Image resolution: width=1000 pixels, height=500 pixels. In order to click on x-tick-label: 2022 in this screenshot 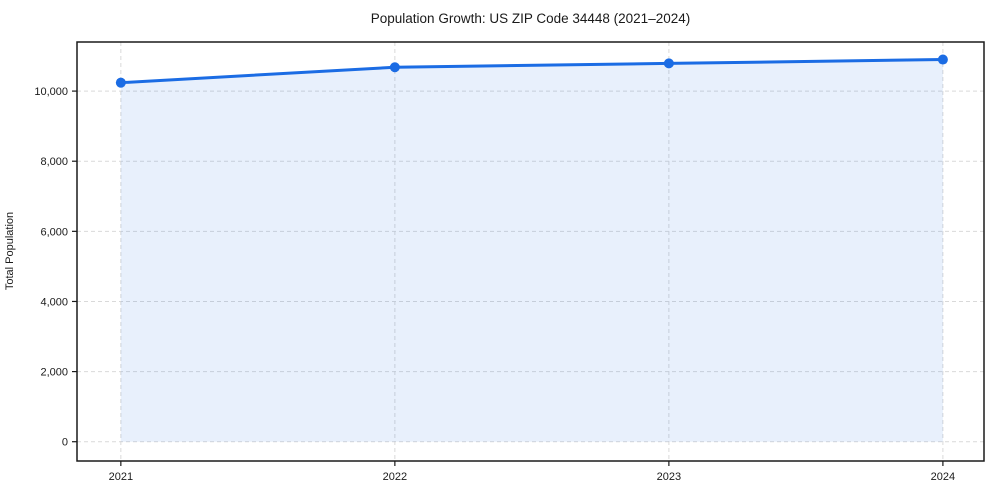, I will do `click(395, 477)`.